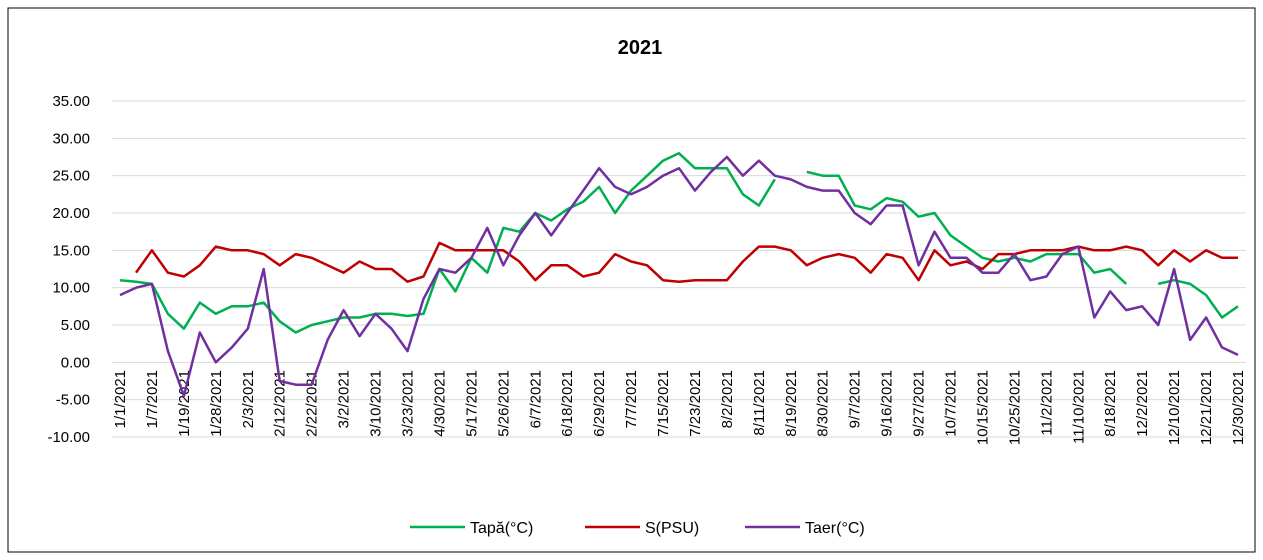 This screenshot has width=1263, height=560. I want to click on y-tick-label: 25.00, so click(71, 176).